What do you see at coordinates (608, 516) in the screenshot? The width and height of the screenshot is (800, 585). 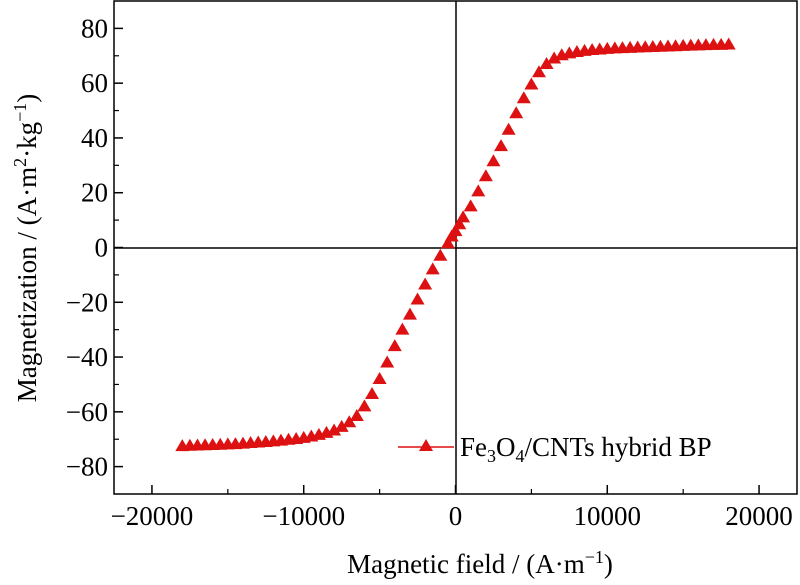 I see `x-tick-label: 10000` at bounding box center [608, 516].